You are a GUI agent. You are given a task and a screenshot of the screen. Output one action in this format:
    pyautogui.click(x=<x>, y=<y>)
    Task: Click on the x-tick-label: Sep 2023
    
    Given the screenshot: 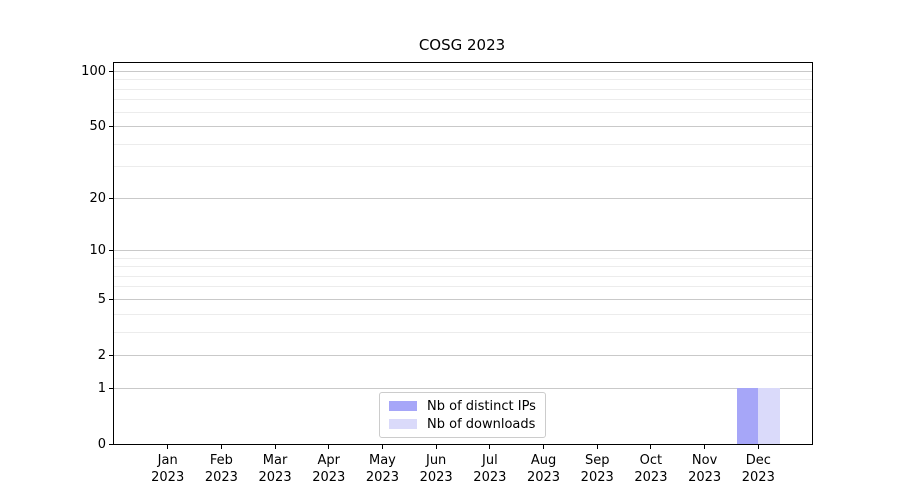 What is the action you would take?
    pyautogui.click(x=597, y=469)
    